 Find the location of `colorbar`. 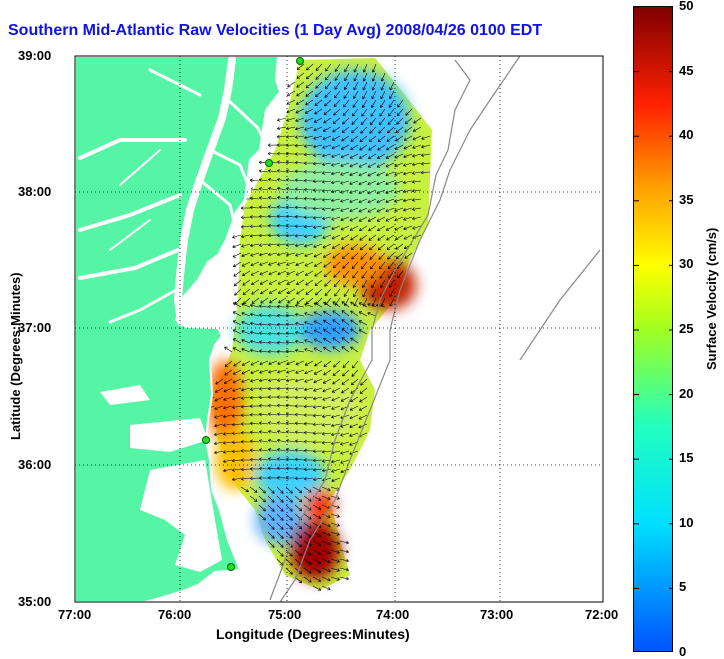

colorbar is located at coordinates (653, 329).